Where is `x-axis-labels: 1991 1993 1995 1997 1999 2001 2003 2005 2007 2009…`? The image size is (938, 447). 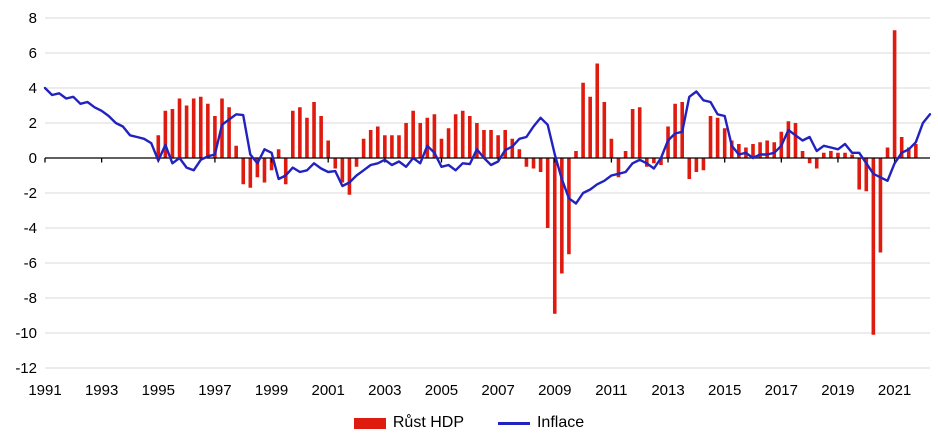
x-axis-labels: 1991 1993 1995 1997 1999 2001 2003 2005 2007 2009… is located at coordinates (469, 390).